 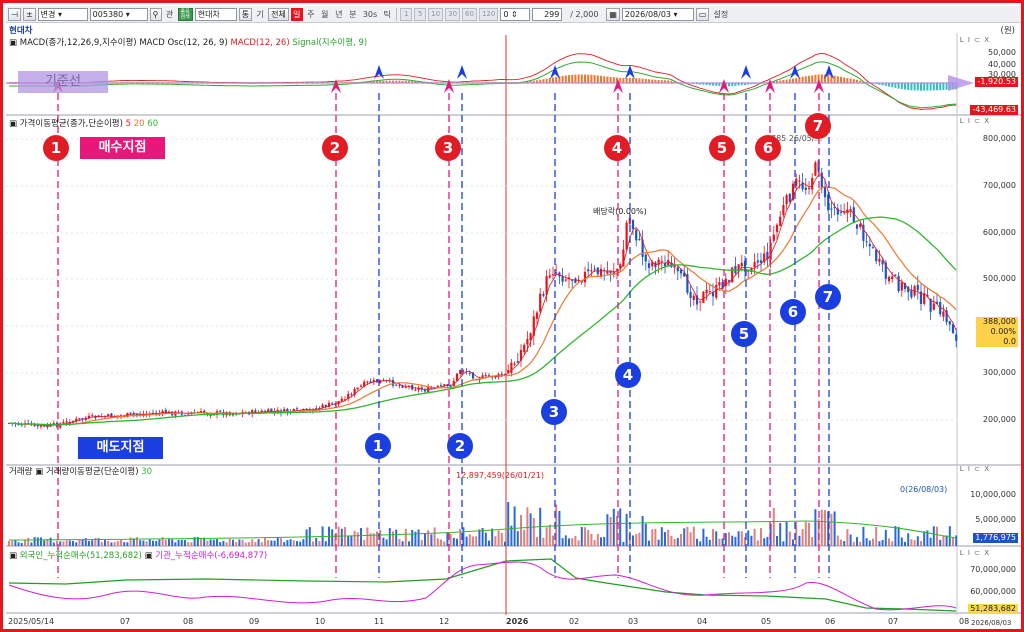 What do you see at coordinates (406, 14) in the screenshot?
I see `interval-1: 1` at bounding box center [406, 14].